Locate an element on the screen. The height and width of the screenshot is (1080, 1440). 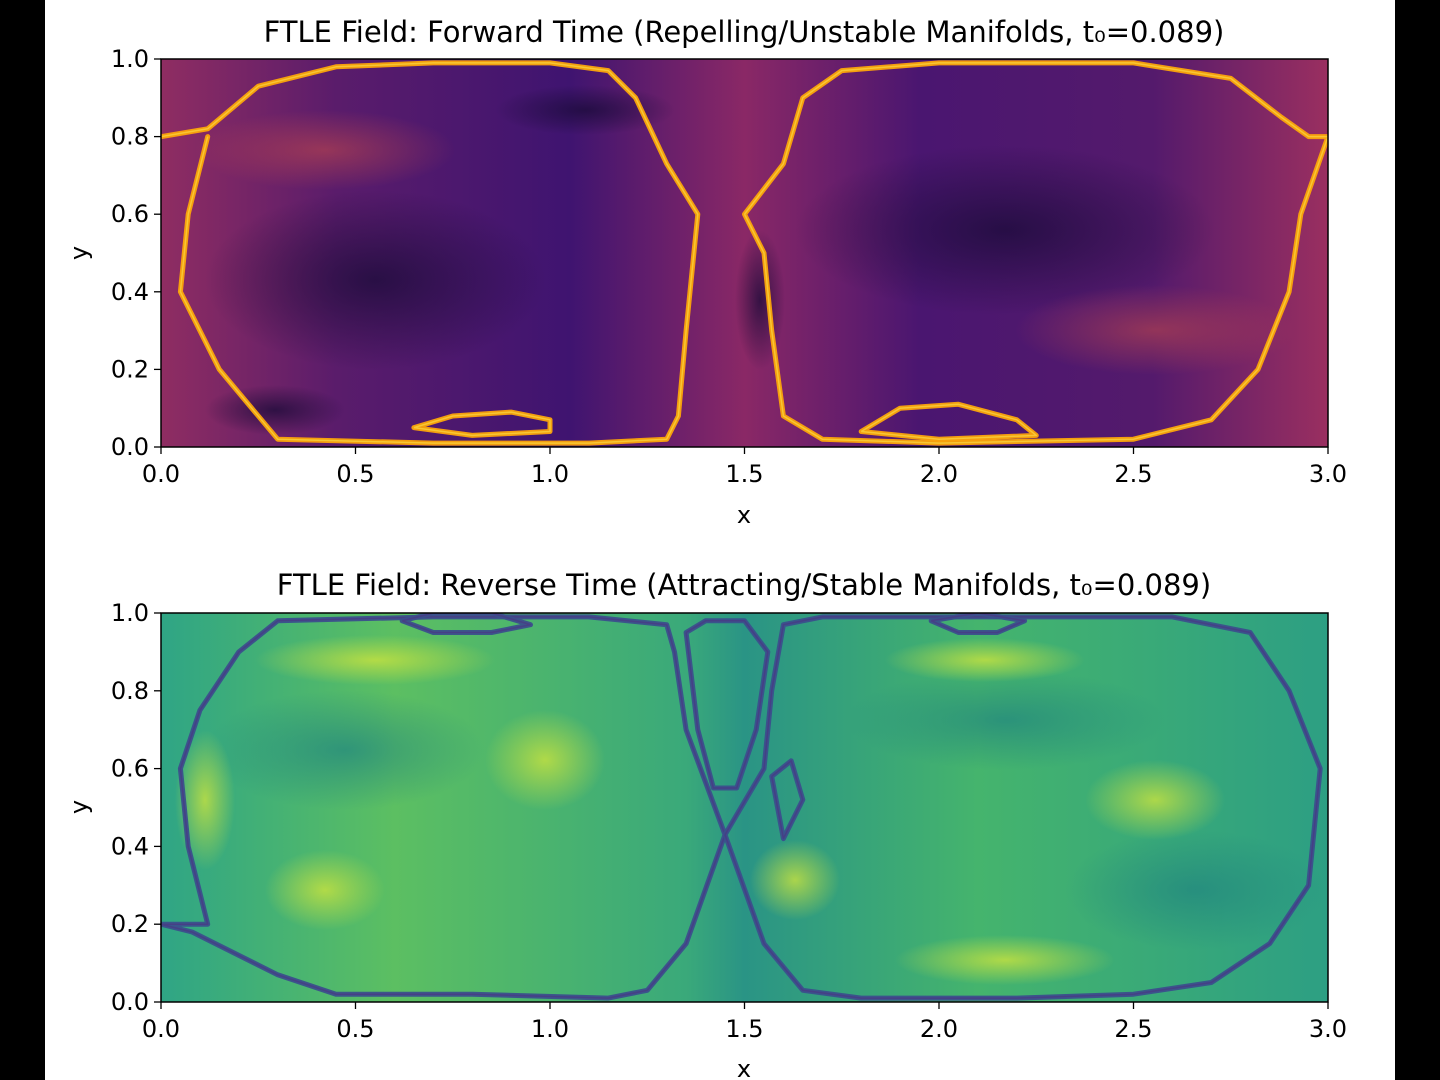
reverse-ridge-core-top-lobe-right is located at coordinates (978, 623).